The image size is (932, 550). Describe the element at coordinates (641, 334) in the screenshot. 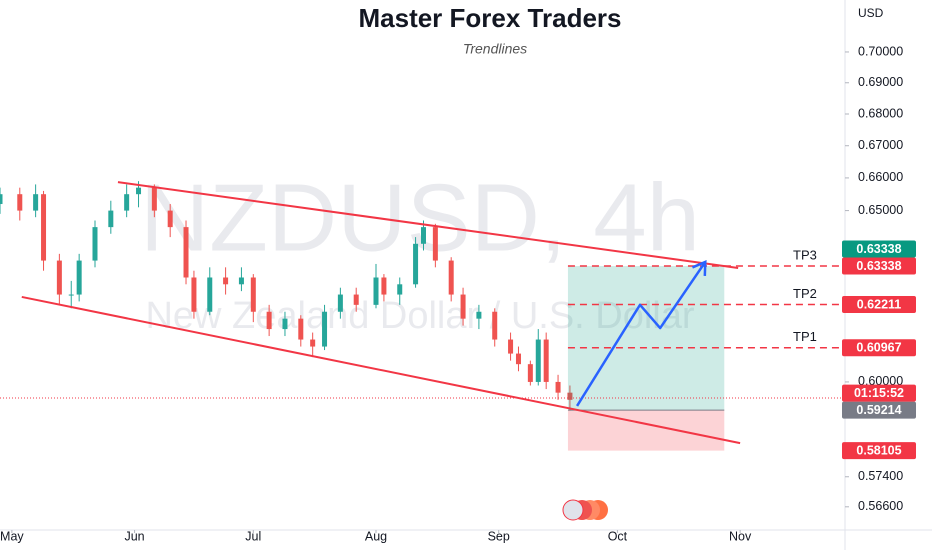

I see `projection-path` at that location.